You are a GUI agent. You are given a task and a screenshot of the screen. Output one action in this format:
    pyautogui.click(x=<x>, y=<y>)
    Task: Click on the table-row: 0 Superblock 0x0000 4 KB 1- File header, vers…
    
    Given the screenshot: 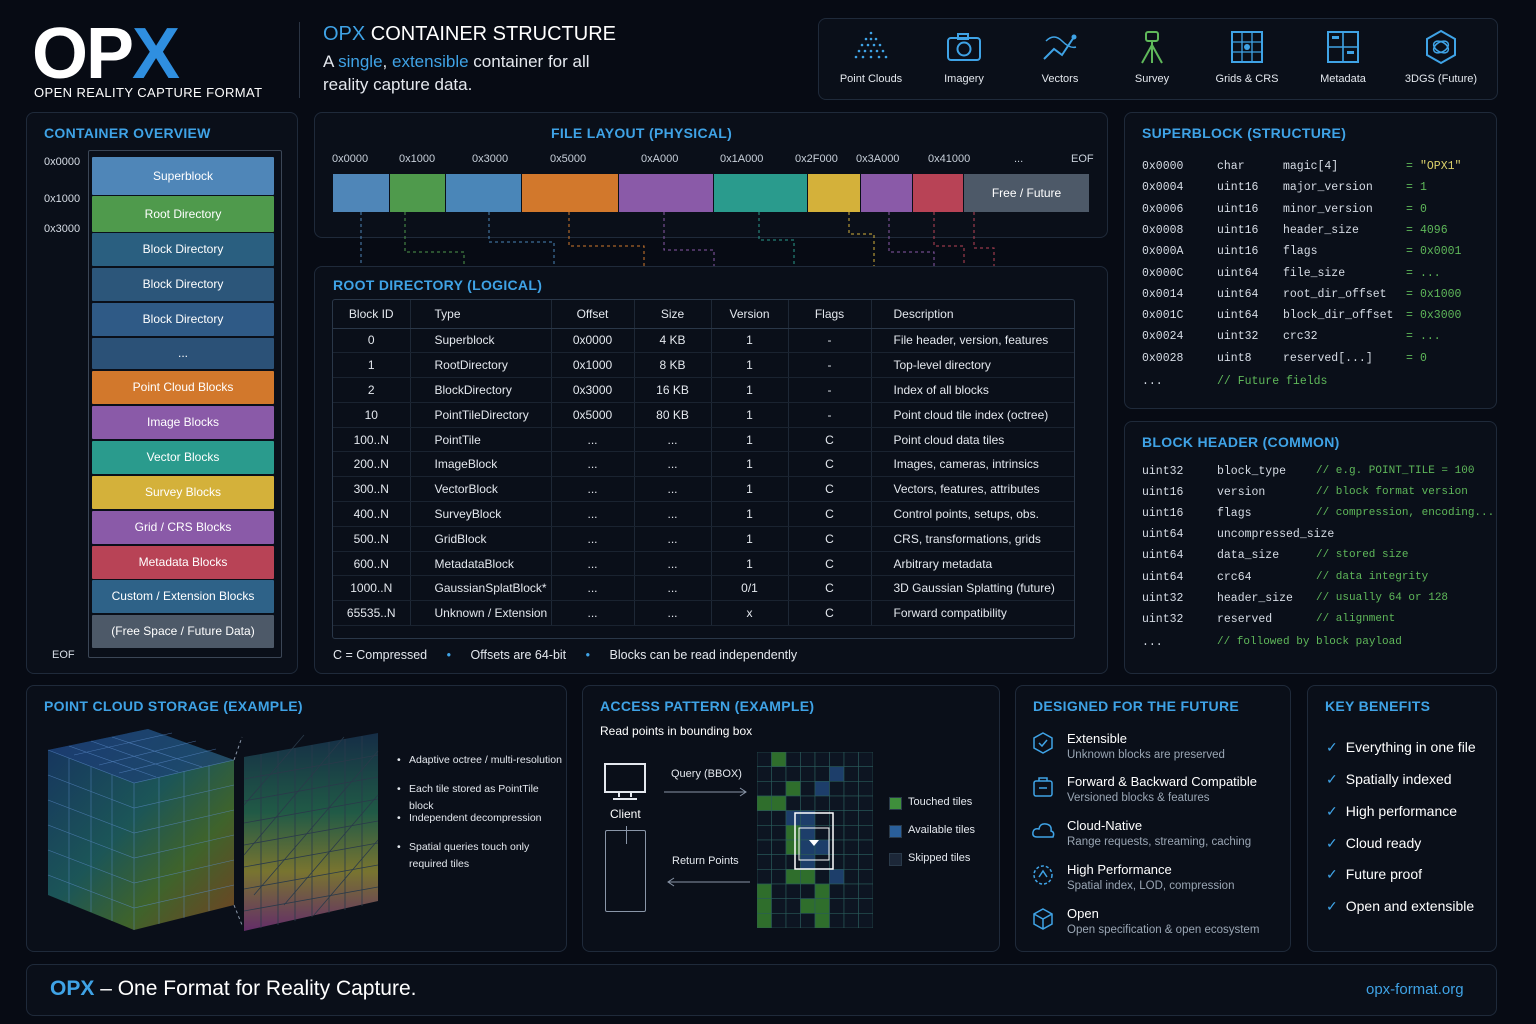 What is the action you would take?
    pyautogui.click(x=703, y=341)
    